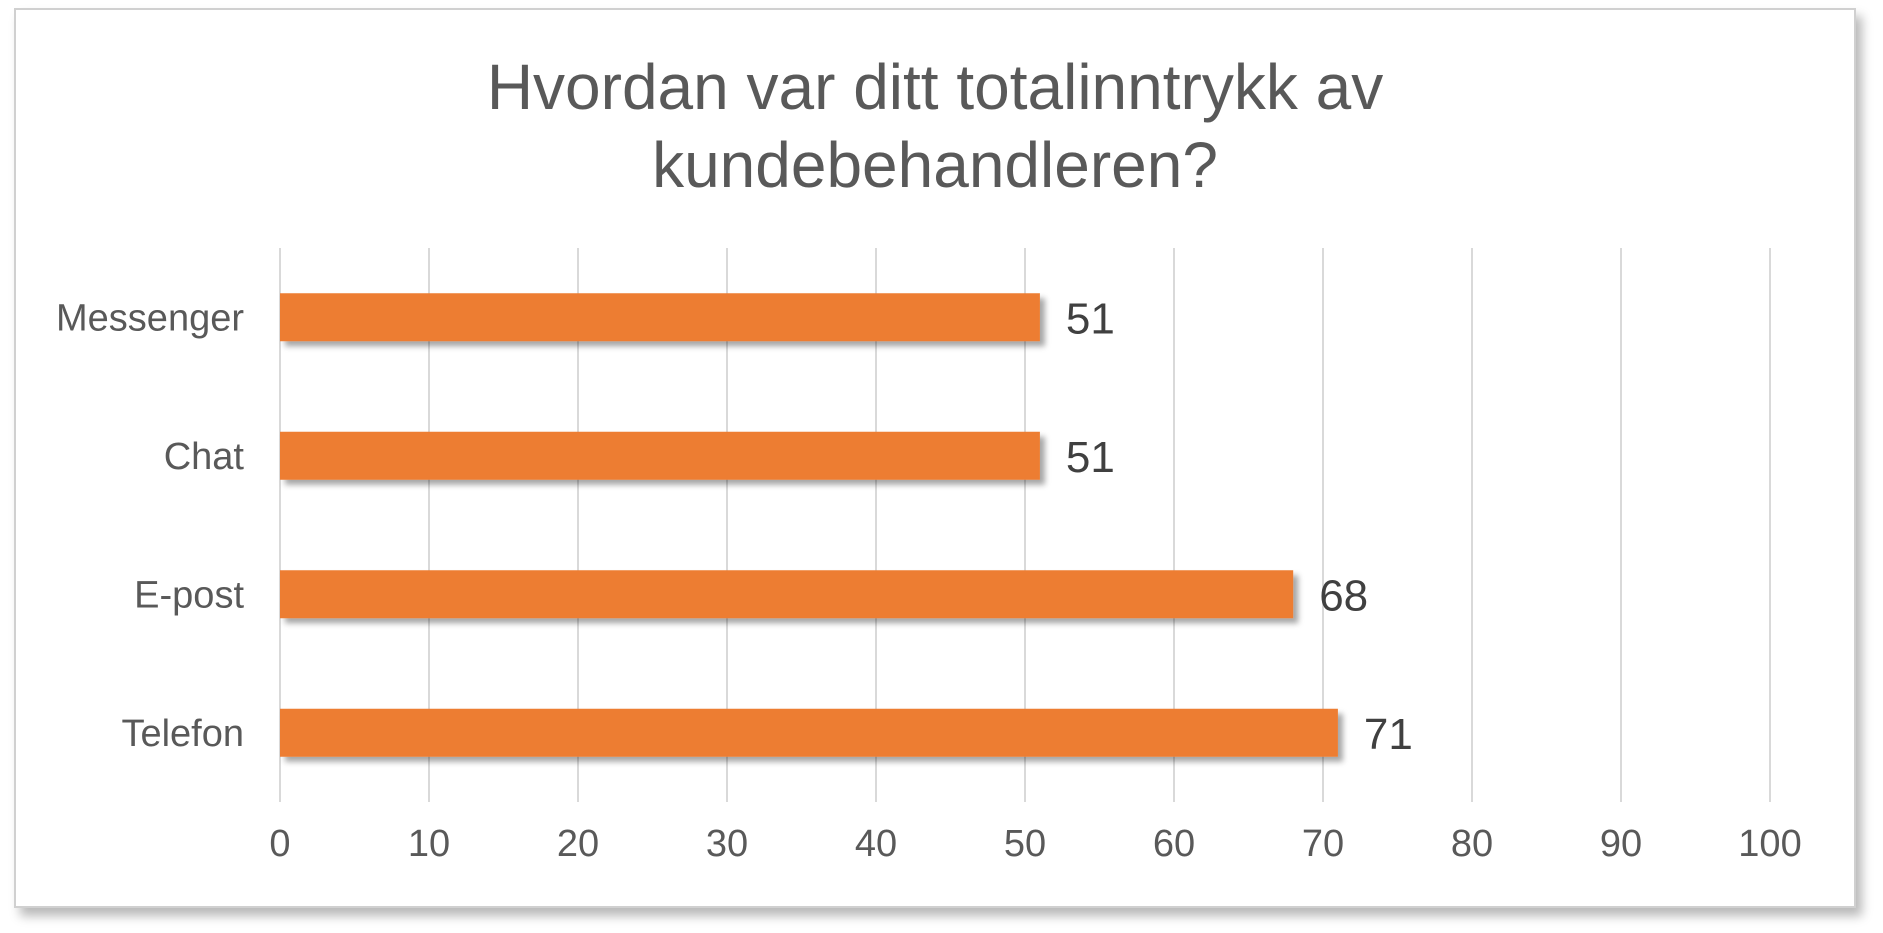  What do you see at coordinates (279, 844) in the screenshot?
I see `x-tick-label: 0` at bounding box center [279, 844].